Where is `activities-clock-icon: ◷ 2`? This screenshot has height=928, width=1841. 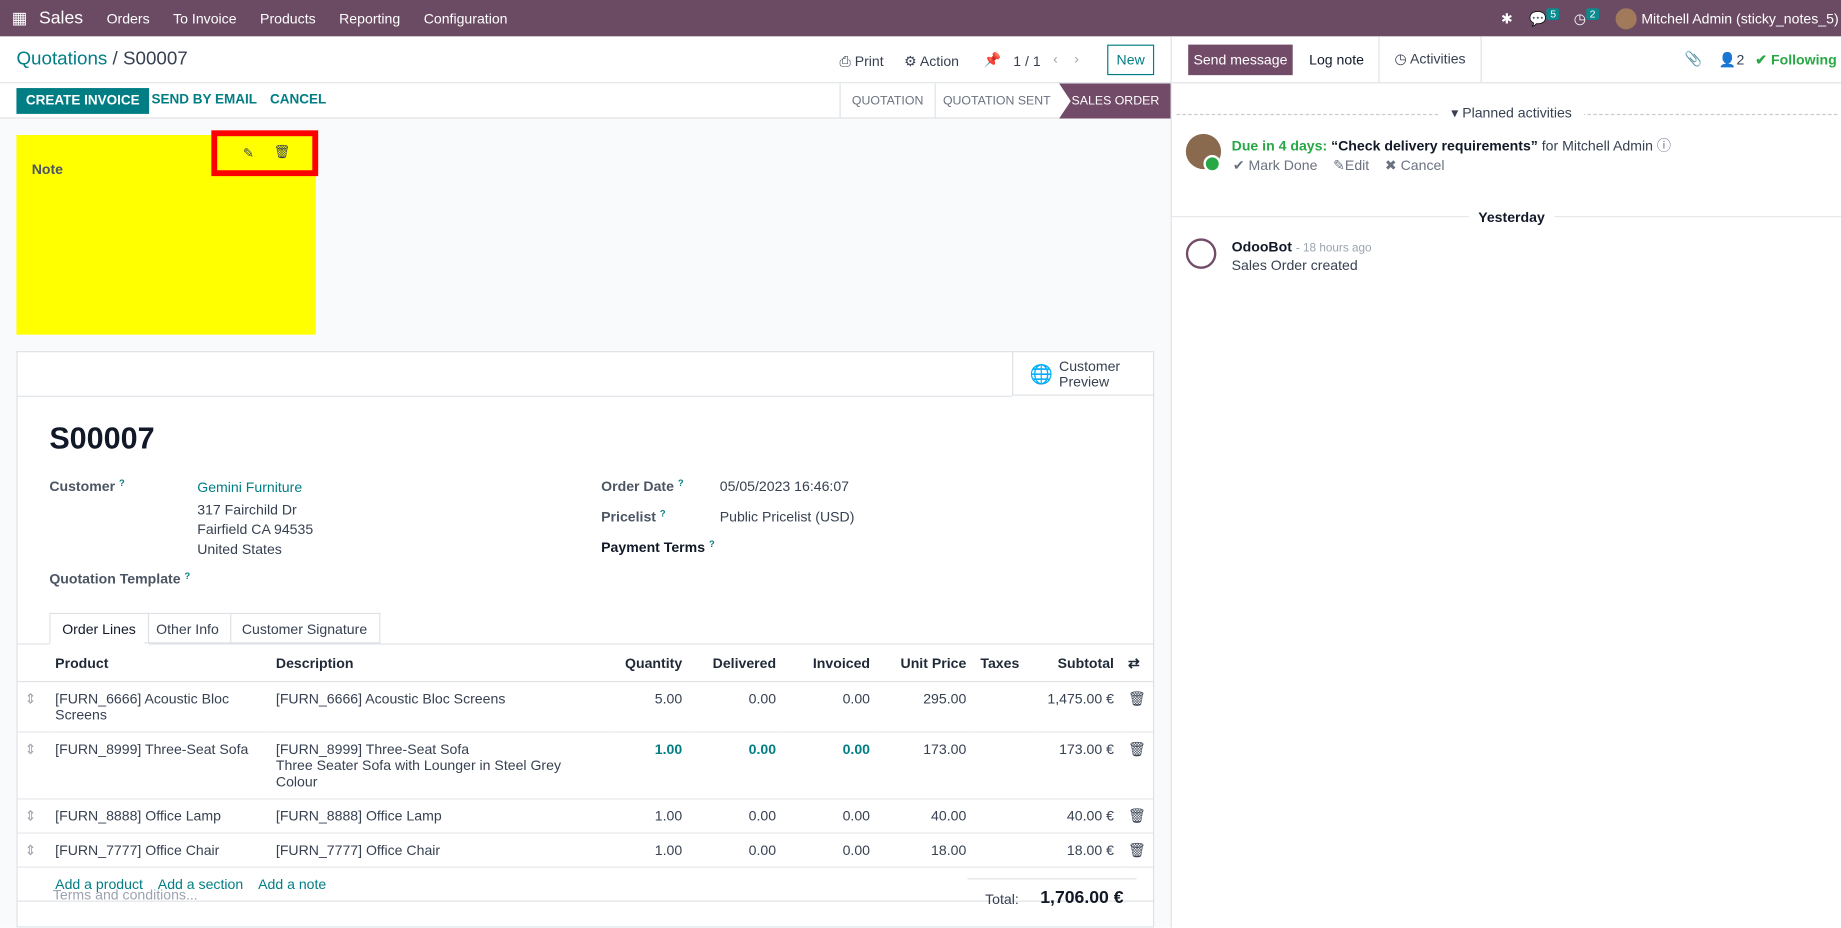 activities-clock-icon: ◷ 2 is located at coordinates (1587, 17).